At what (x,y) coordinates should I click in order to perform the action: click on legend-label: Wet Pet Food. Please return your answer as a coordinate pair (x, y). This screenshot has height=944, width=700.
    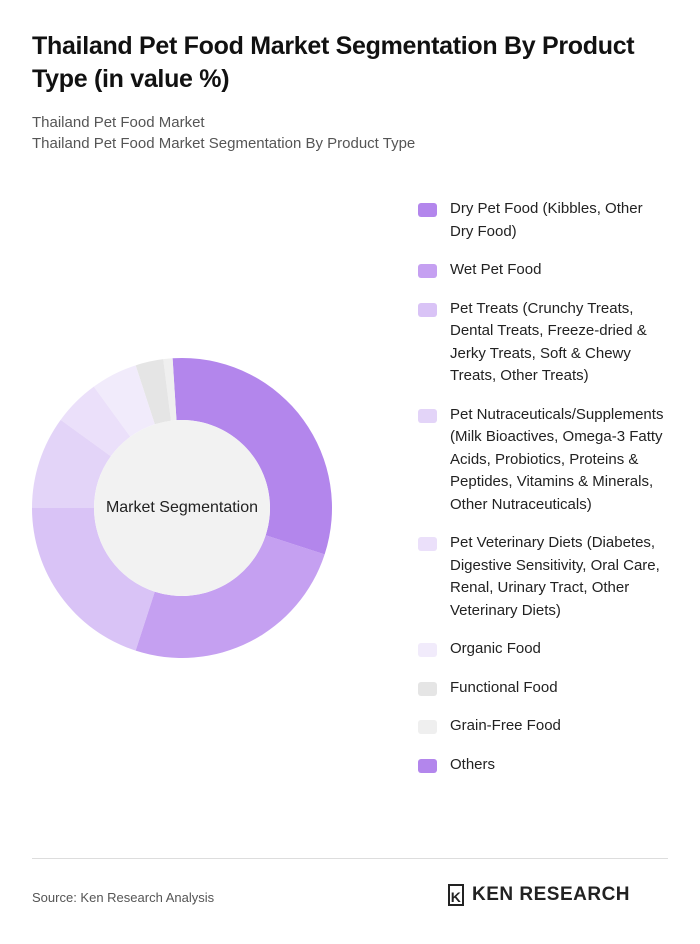
    Looking at the image, I should click on (496, 269).